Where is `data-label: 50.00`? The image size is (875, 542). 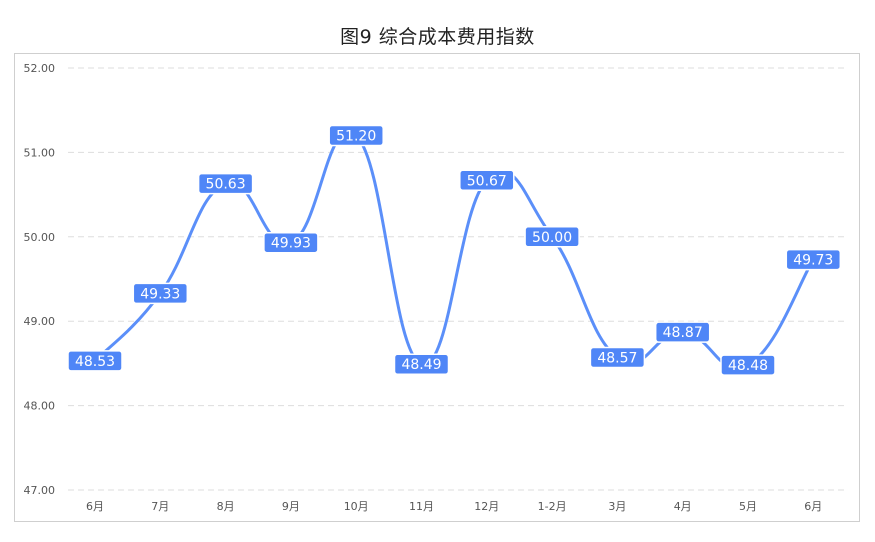 data-label: 50.00 is located at coordinates (552, 238).